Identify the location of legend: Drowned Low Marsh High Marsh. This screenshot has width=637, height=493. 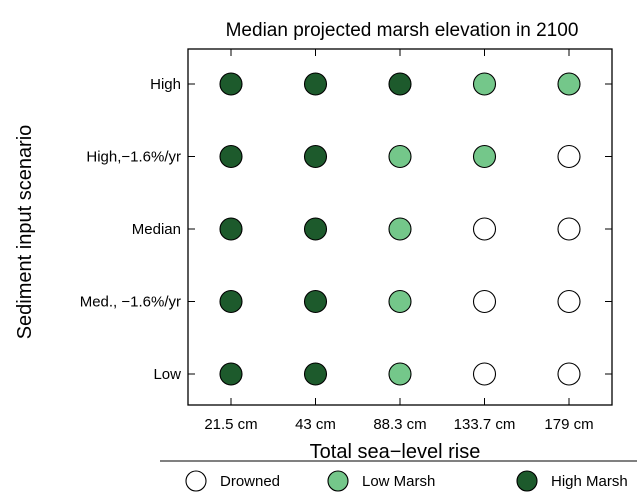
(406, 481).